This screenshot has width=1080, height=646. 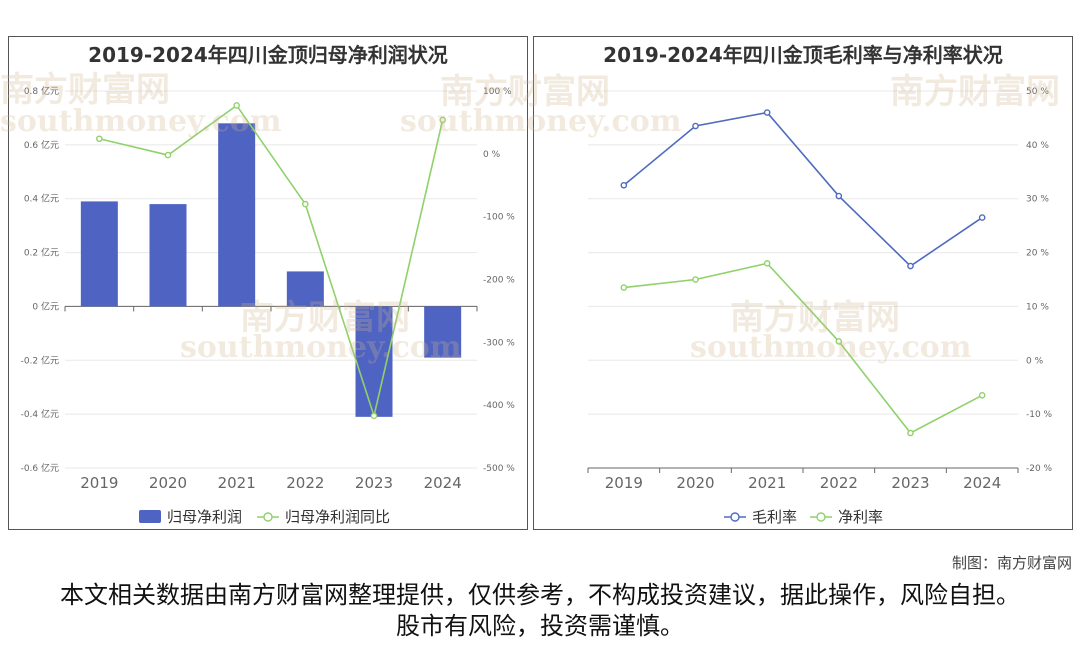 I want to click on legend-label: 毛利率, so click(x=774, y=517).